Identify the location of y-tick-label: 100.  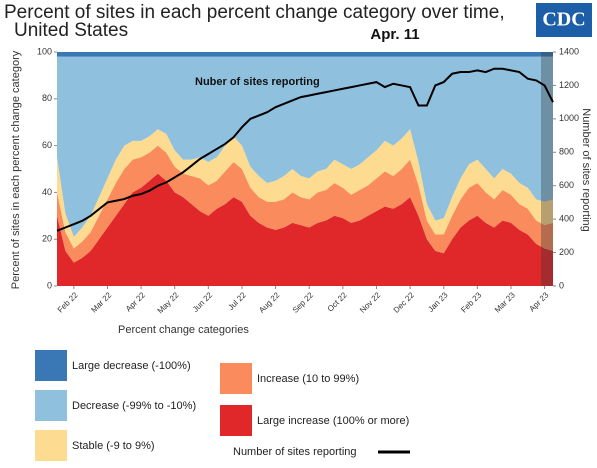
(44, 51).